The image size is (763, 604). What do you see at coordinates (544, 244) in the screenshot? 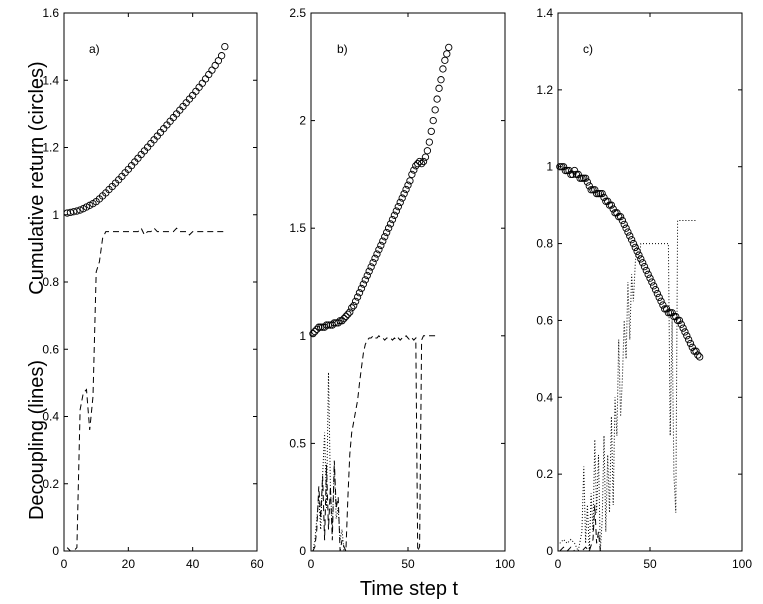
I see `y-tick-label-c: 0.8` at bounding box center [544, 244].